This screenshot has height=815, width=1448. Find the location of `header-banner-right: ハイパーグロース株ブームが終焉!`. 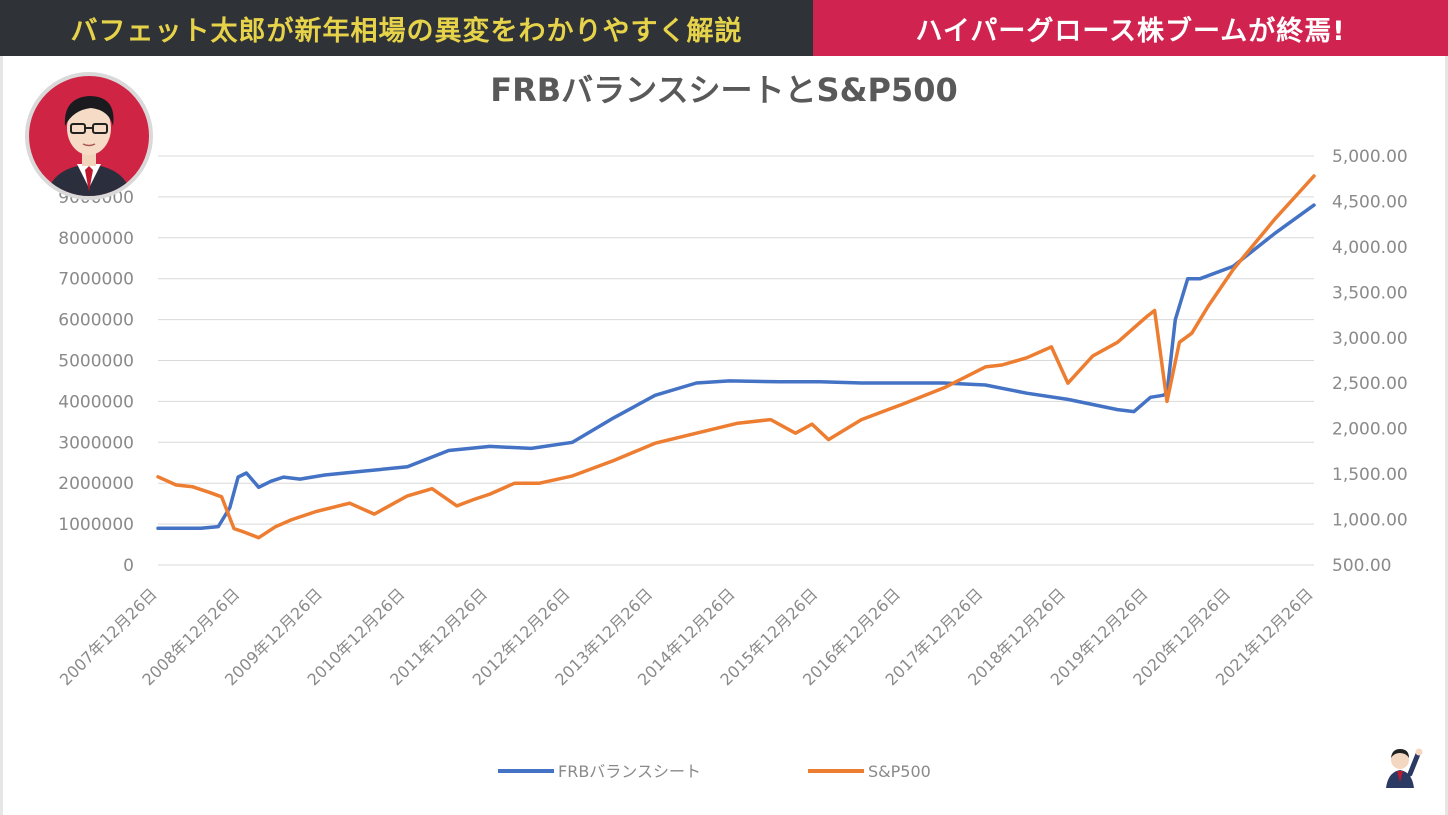

header-banner-right: ハイパーグロース株ブームが終焉! is located at coordinates (1130, 28).